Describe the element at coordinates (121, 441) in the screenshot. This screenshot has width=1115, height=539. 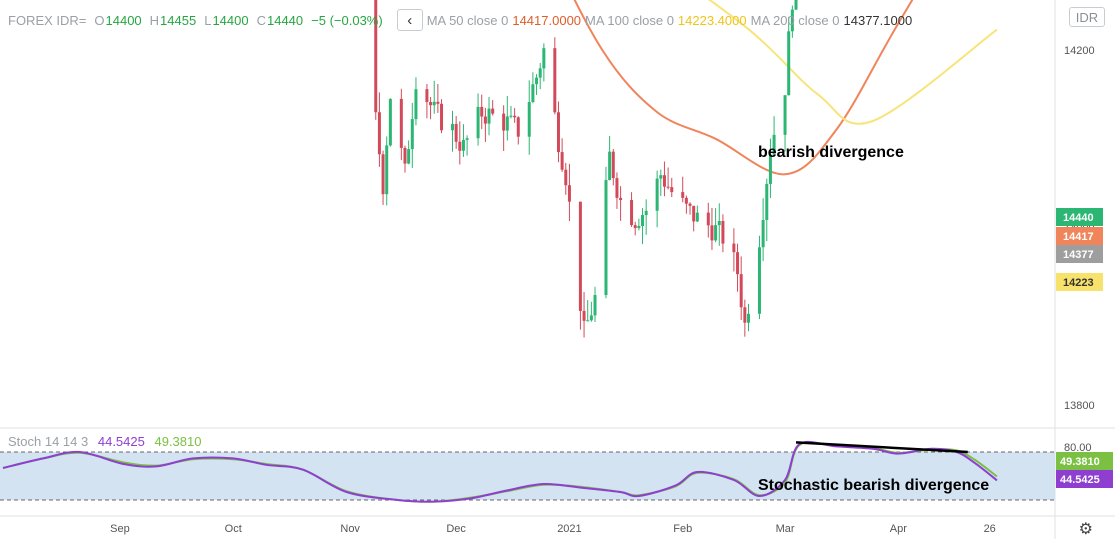
I see `stoch-k-value: 44.5425` at that location.